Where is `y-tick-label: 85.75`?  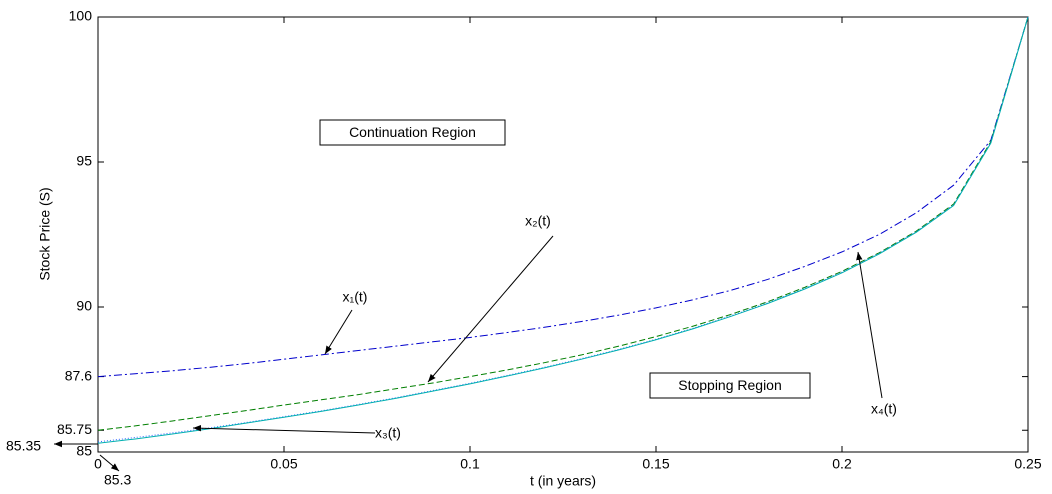 y-tick-label: 85.75 is located at coordinates (74, 429).